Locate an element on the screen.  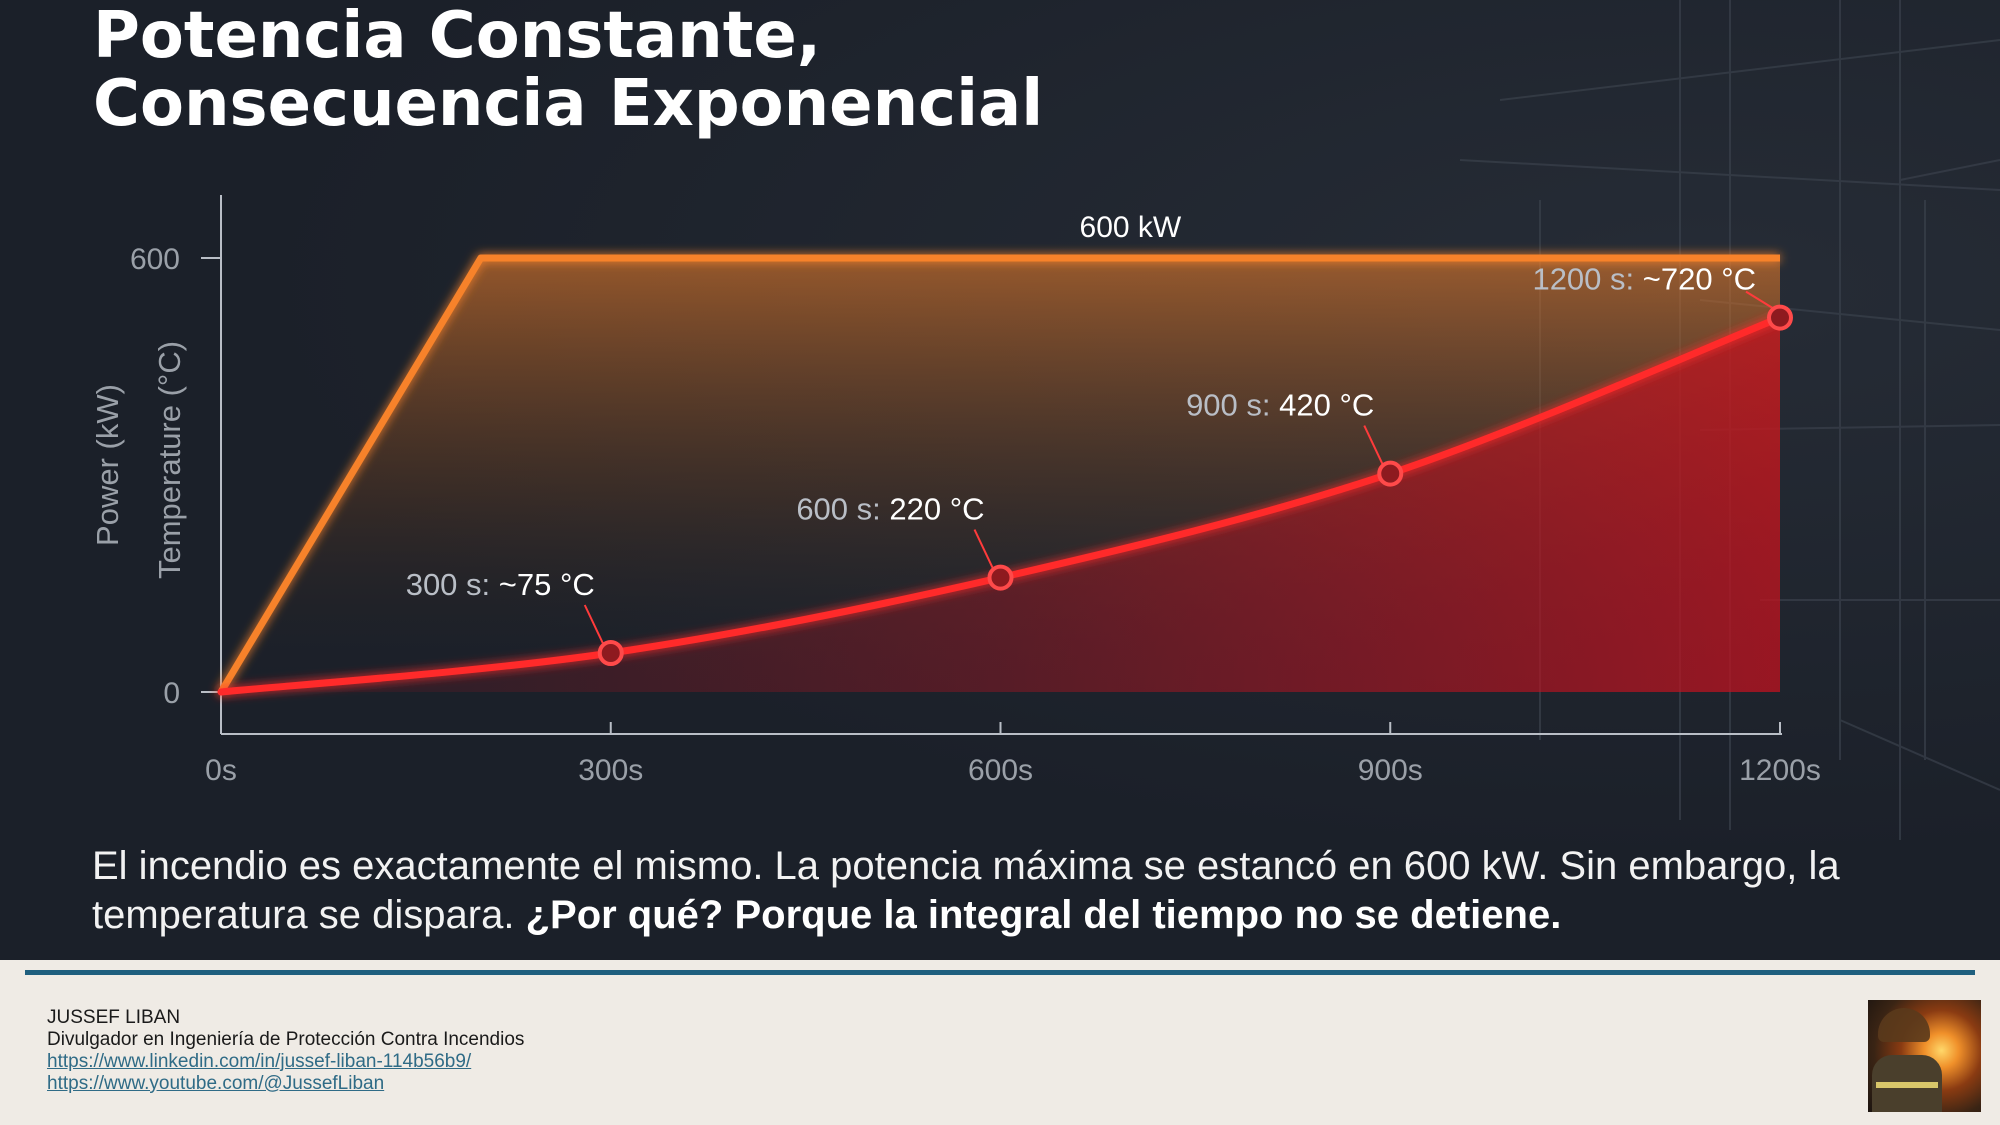
y-axis-label-power: Power (kW) is located at coordinates (107, 465).